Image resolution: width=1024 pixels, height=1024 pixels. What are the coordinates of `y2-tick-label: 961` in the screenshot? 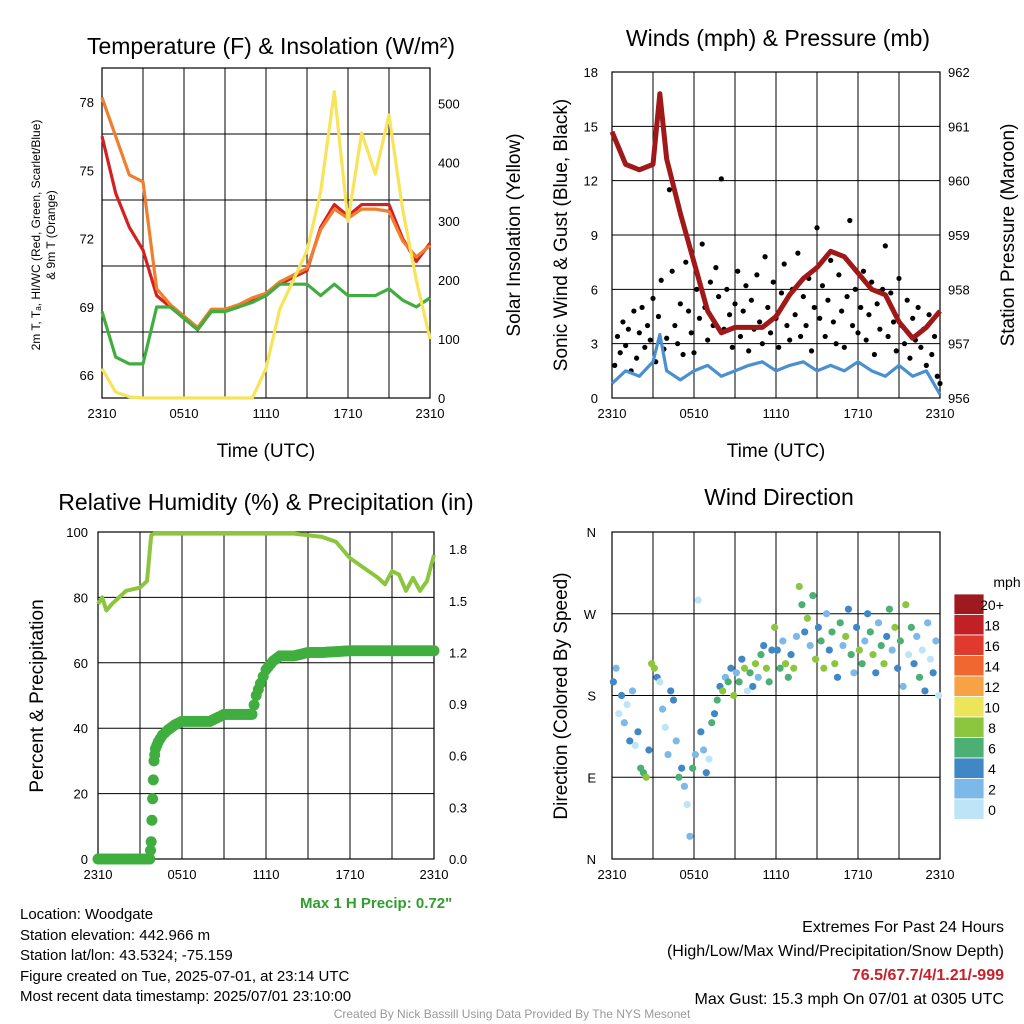 It's located at (959, 126).